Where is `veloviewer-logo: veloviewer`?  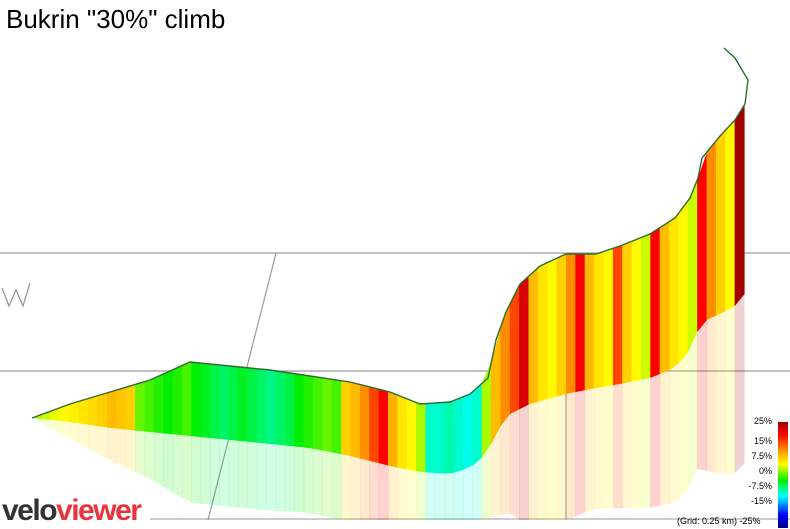 veloviewer-logo: veloviewer is located at coordinates (72, 510).